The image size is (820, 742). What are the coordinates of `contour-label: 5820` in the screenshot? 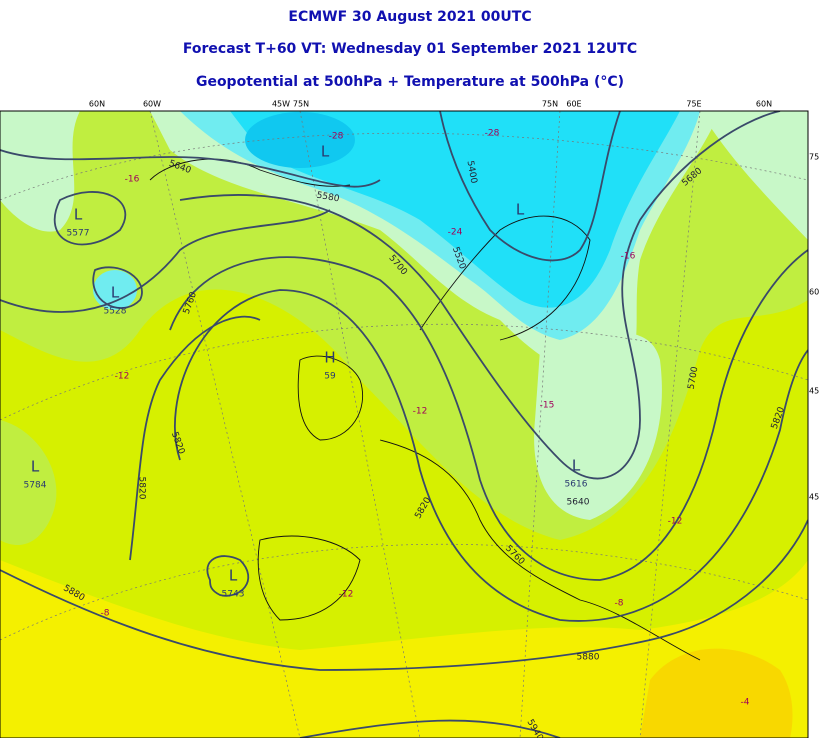 It's located at (142, 488).